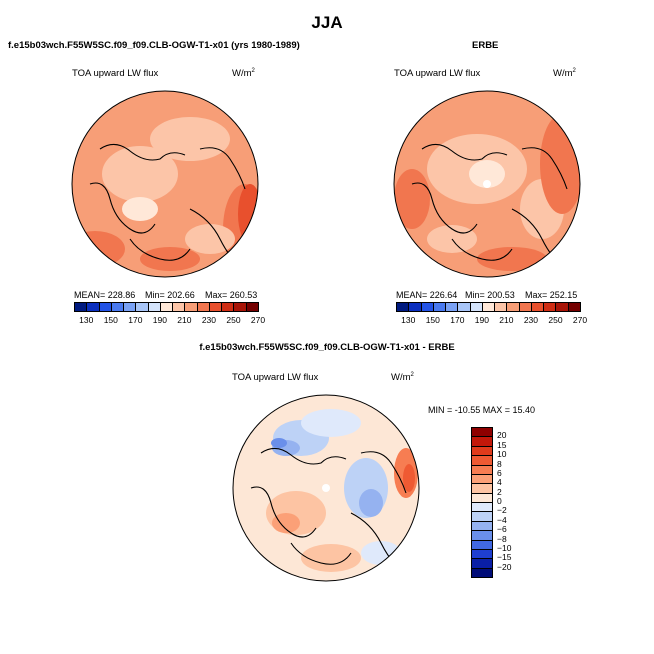 The image size is (654, 654). What do you see at coordinates (184, 320) in the screenshot?
I see `colorbar-tick-label: 210` at bounding box center [184, 320].